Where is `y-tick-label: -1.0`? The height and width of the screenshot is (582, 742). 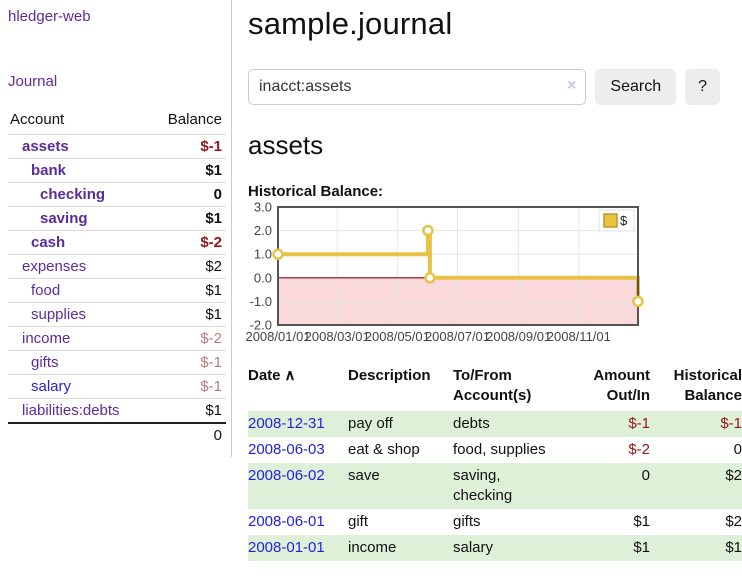 y-tick-label: -1.0 is located at coordinates (261, 301).